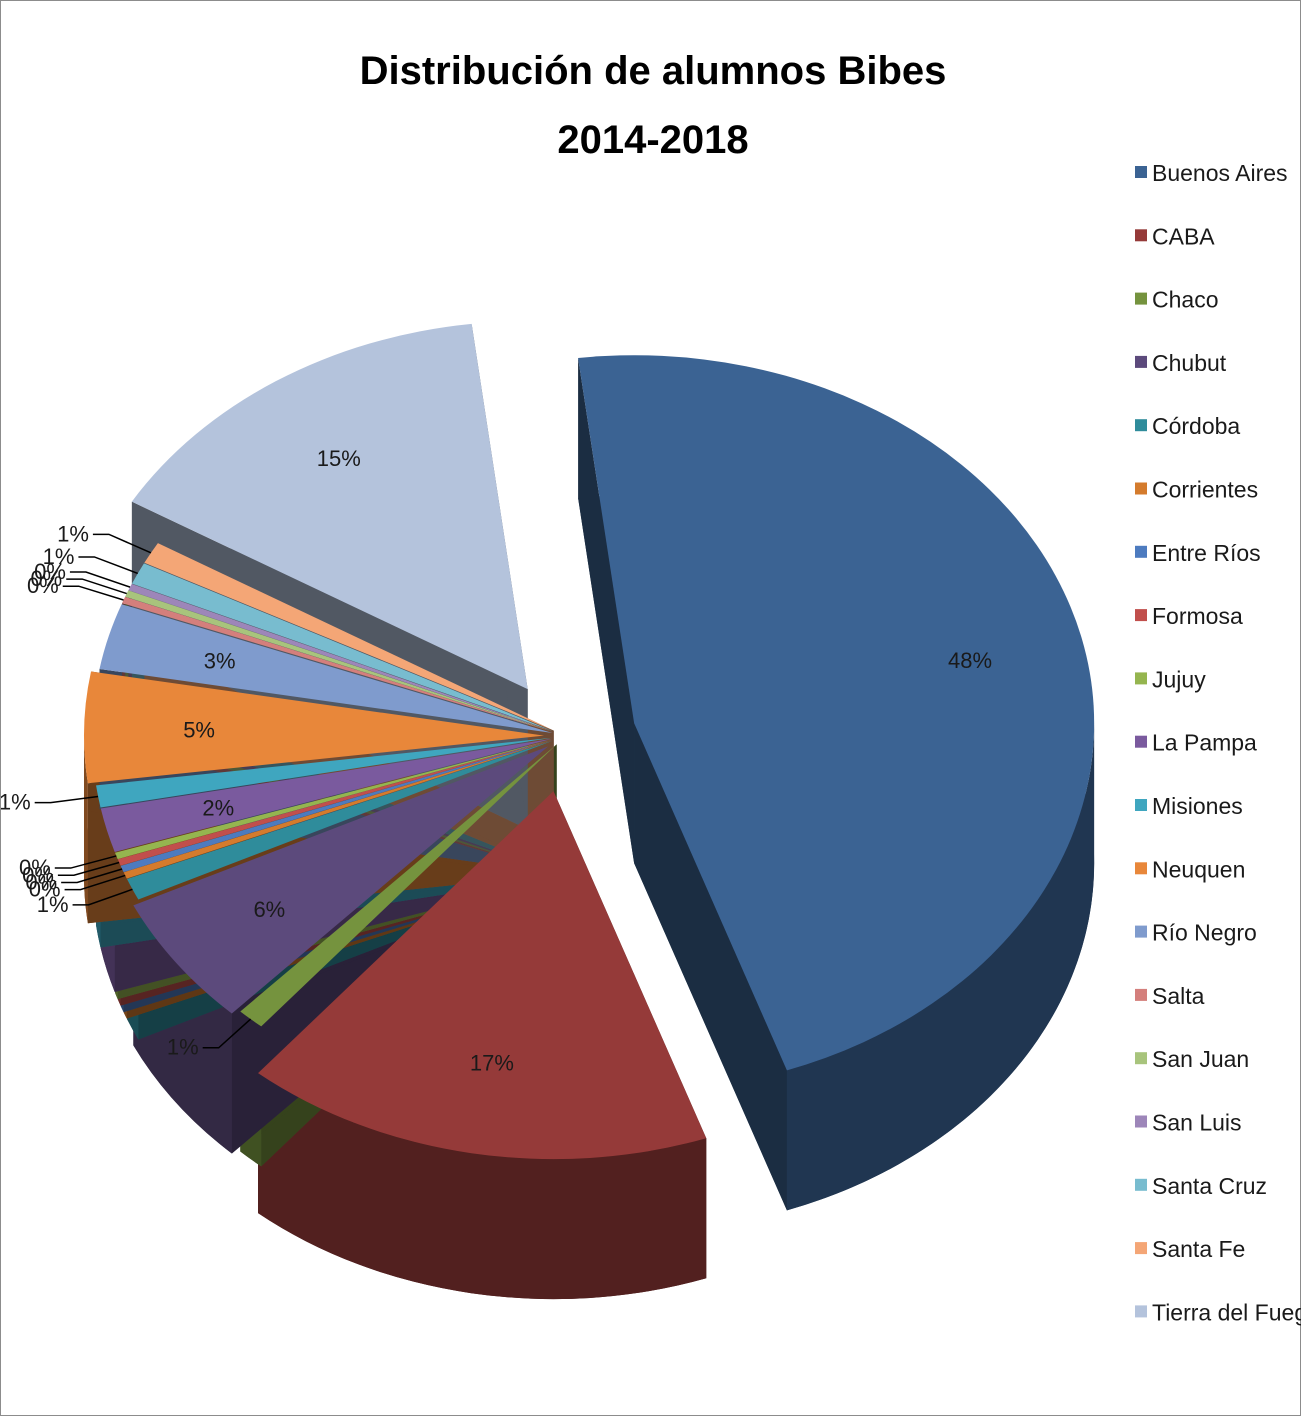 The height and width of the screenshot is (1417, 1301). What do you see at coordinates (1141, 741) in the screenshot?
I see `legend-swatch-la-pampa` at bounding box center [1141, 741].